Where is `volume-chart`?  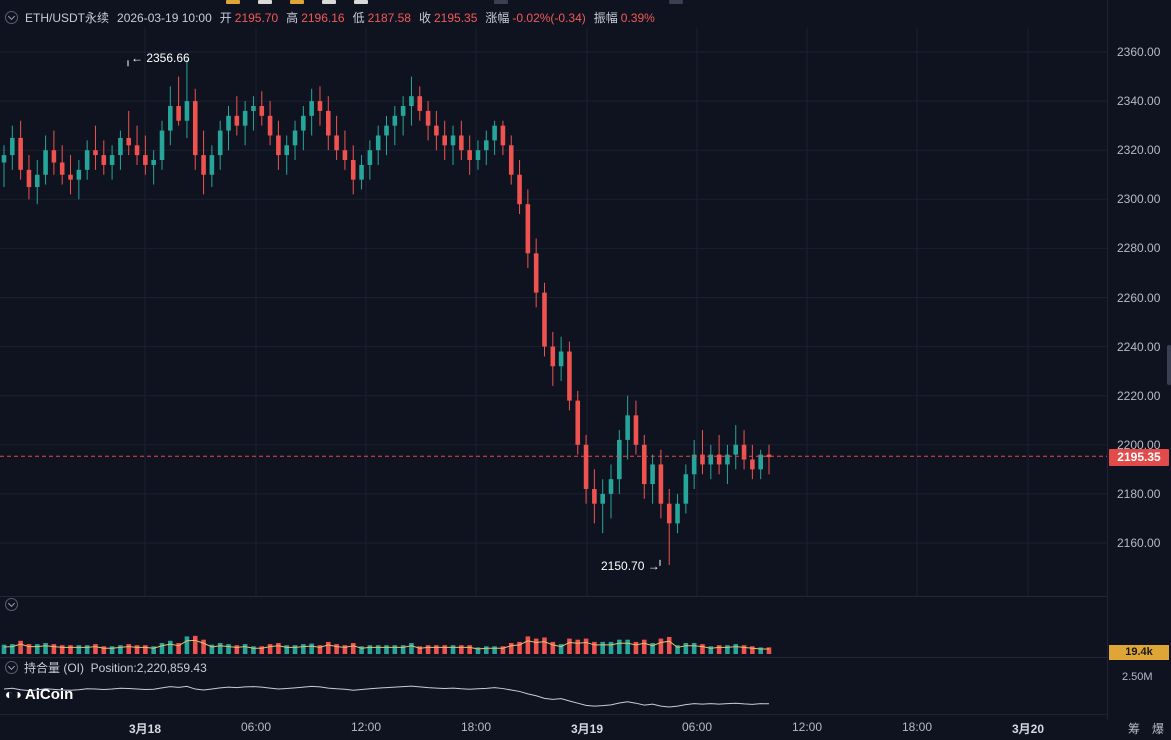
volume-chart is located at coordinates (553, 628).